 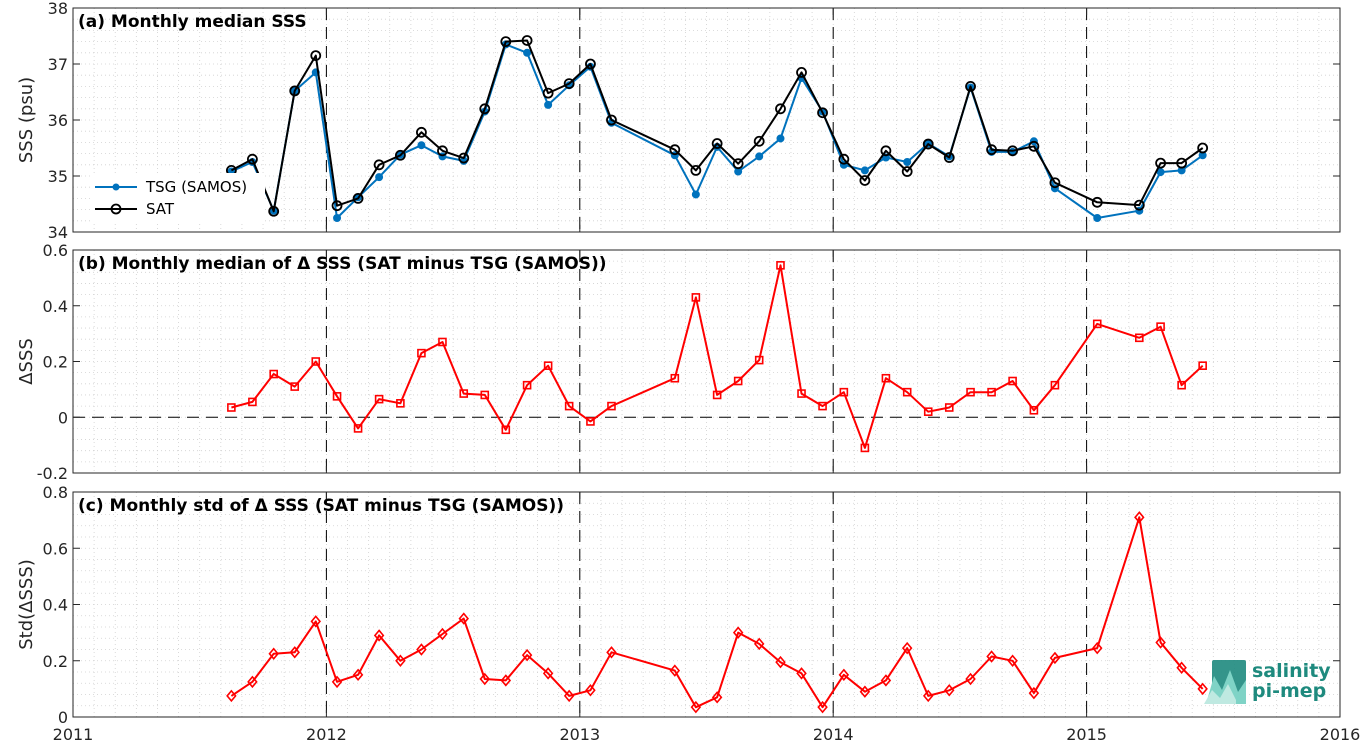 I want to click on x-tick-label: 2016, so click(x=1340, y=734).